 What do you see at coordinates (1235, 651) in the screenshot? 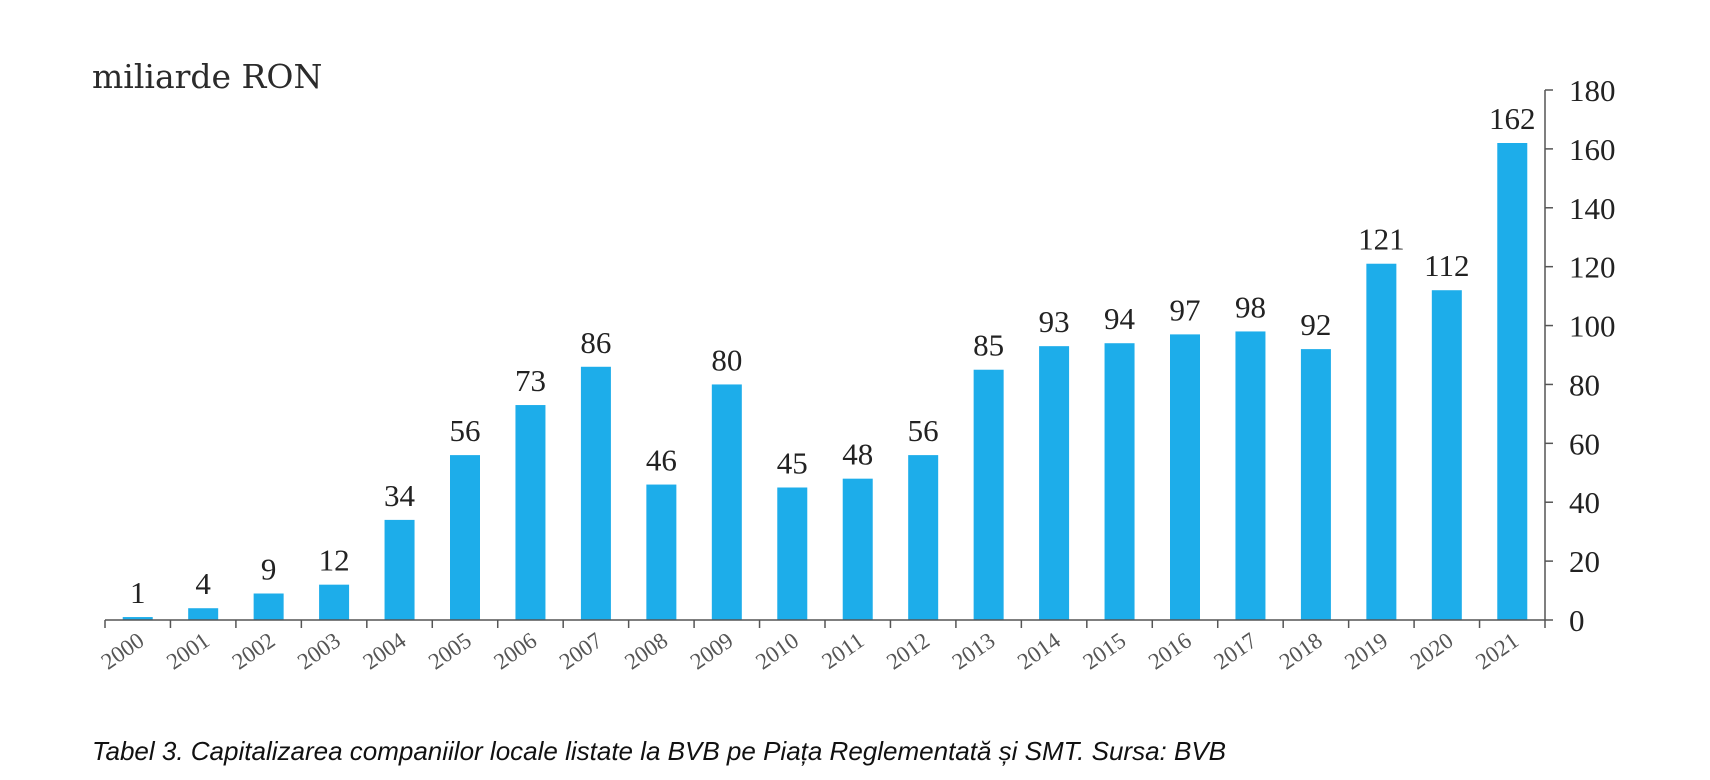
I see `x-tick-label-2017: 2017` at bounding box center [1235, 651].